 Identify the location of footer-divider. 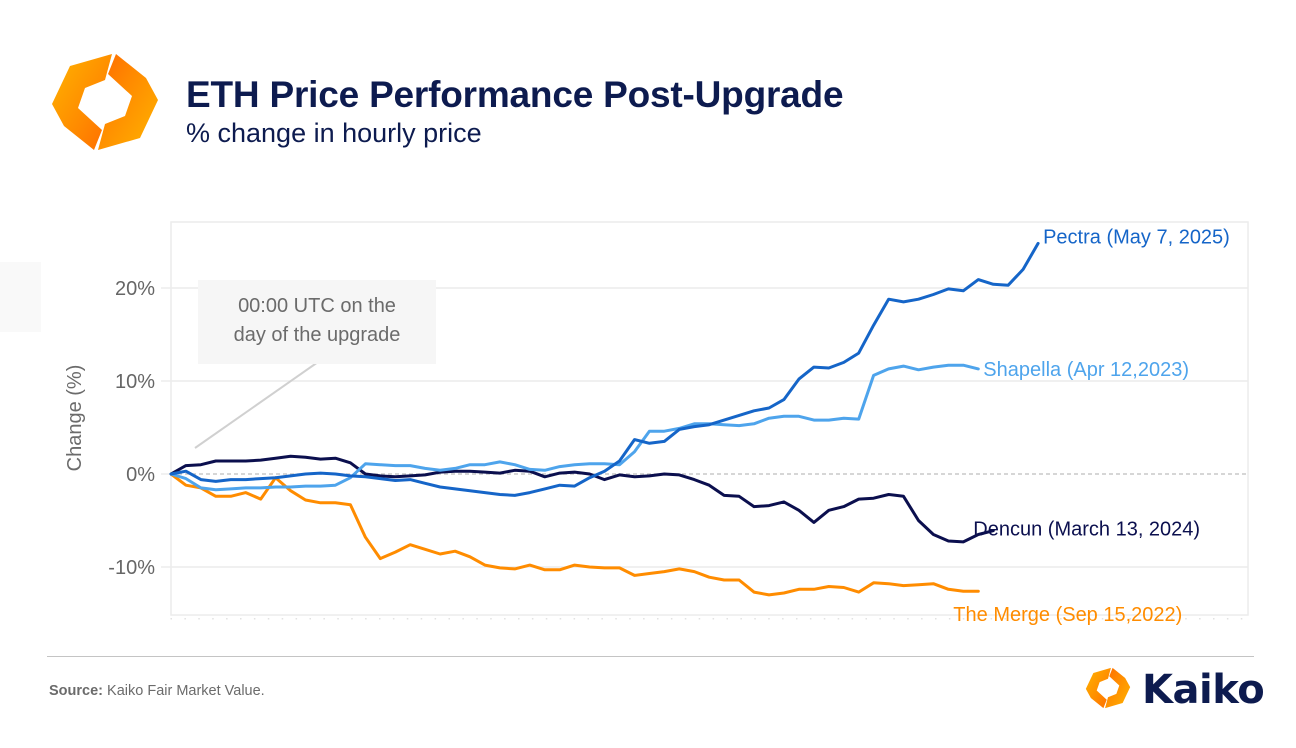
(650, 656).